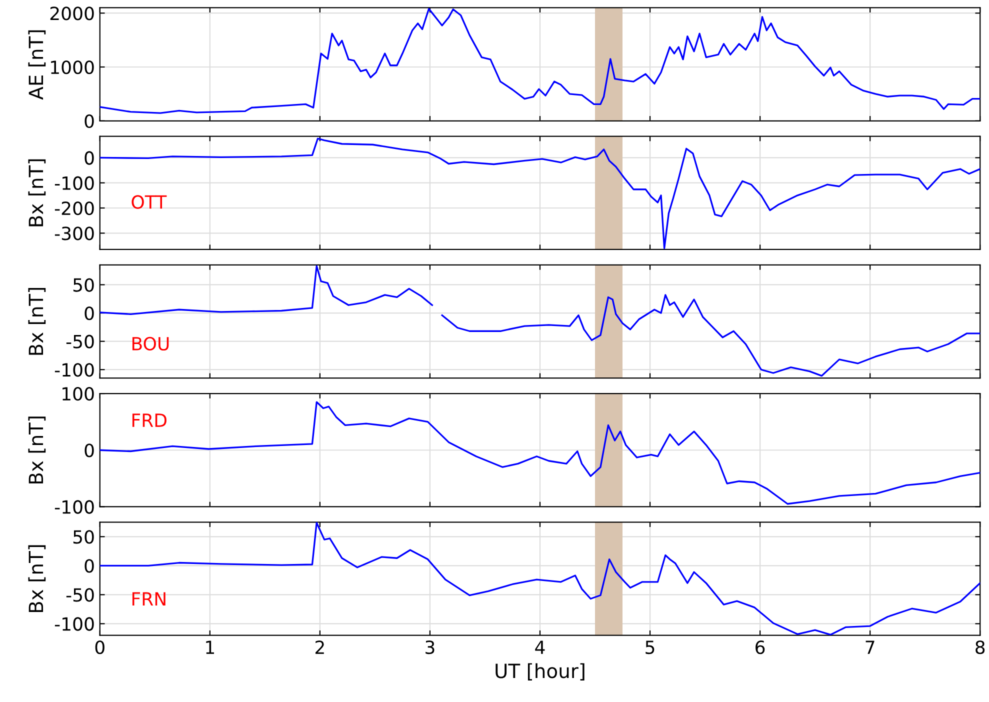 Image resolution: width=989 pixels, height=702 pixels. Describe the element at coordinates (980, 647) in the screenshot. I see `x-tick-label: 8` at that location.